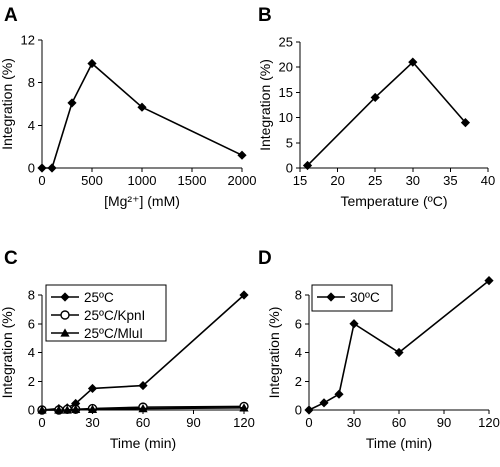  I want to click on y-tick-label: 15, so click(286, 92).